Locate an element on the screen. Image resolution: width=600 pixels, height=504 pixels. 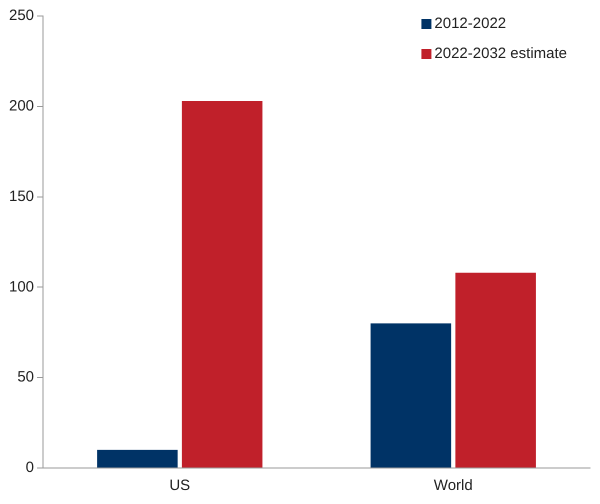
y-tick-label: 50 is located at coordinates (25, 377).